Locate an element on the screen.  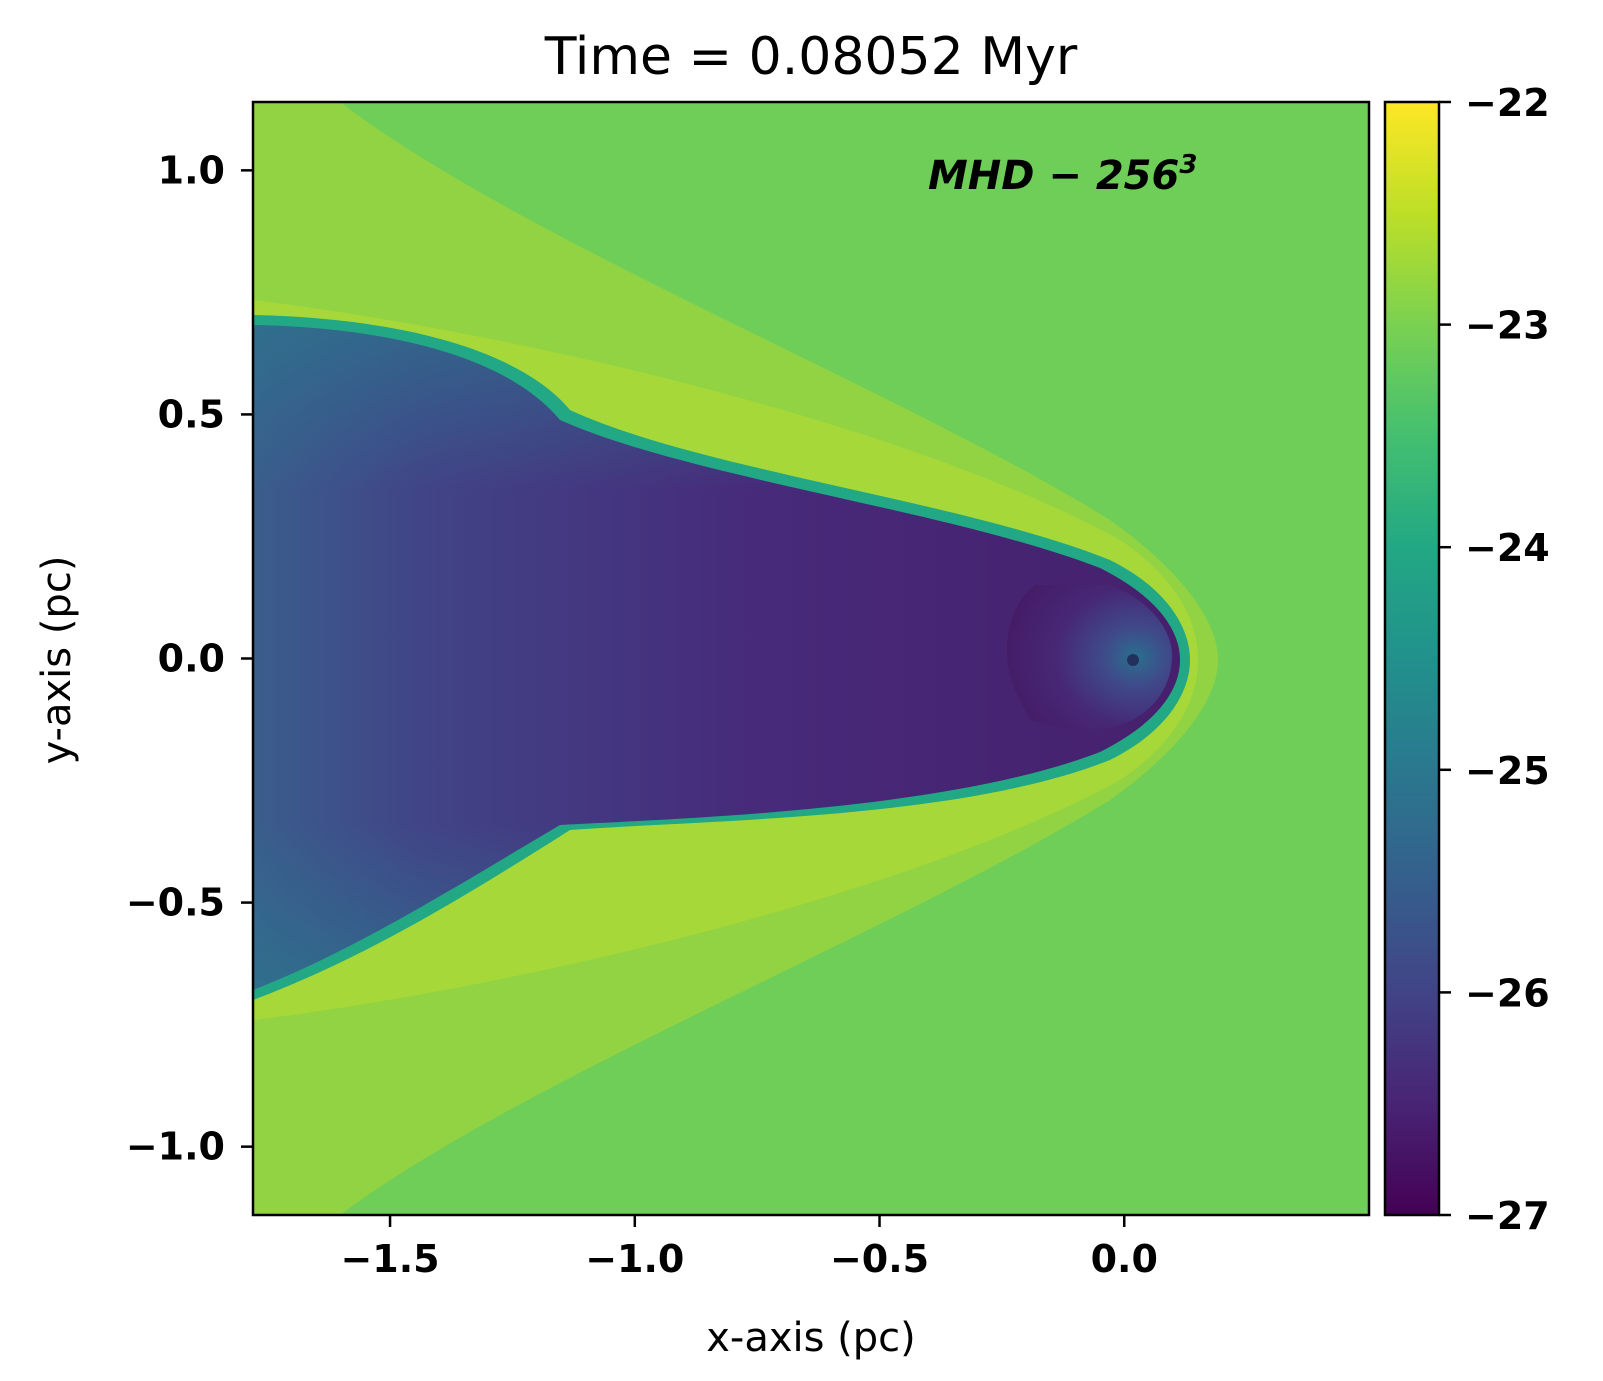
y-axis-label: y-axis (pc) is located at coordinates (57, 660).